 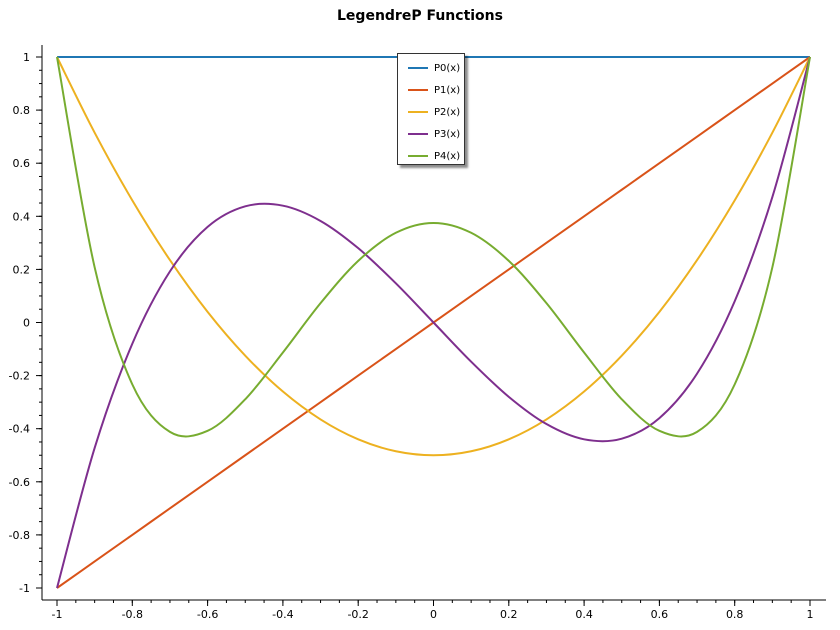 I want to click on y-tick-label: -0.4, so click(x=19, y=429).